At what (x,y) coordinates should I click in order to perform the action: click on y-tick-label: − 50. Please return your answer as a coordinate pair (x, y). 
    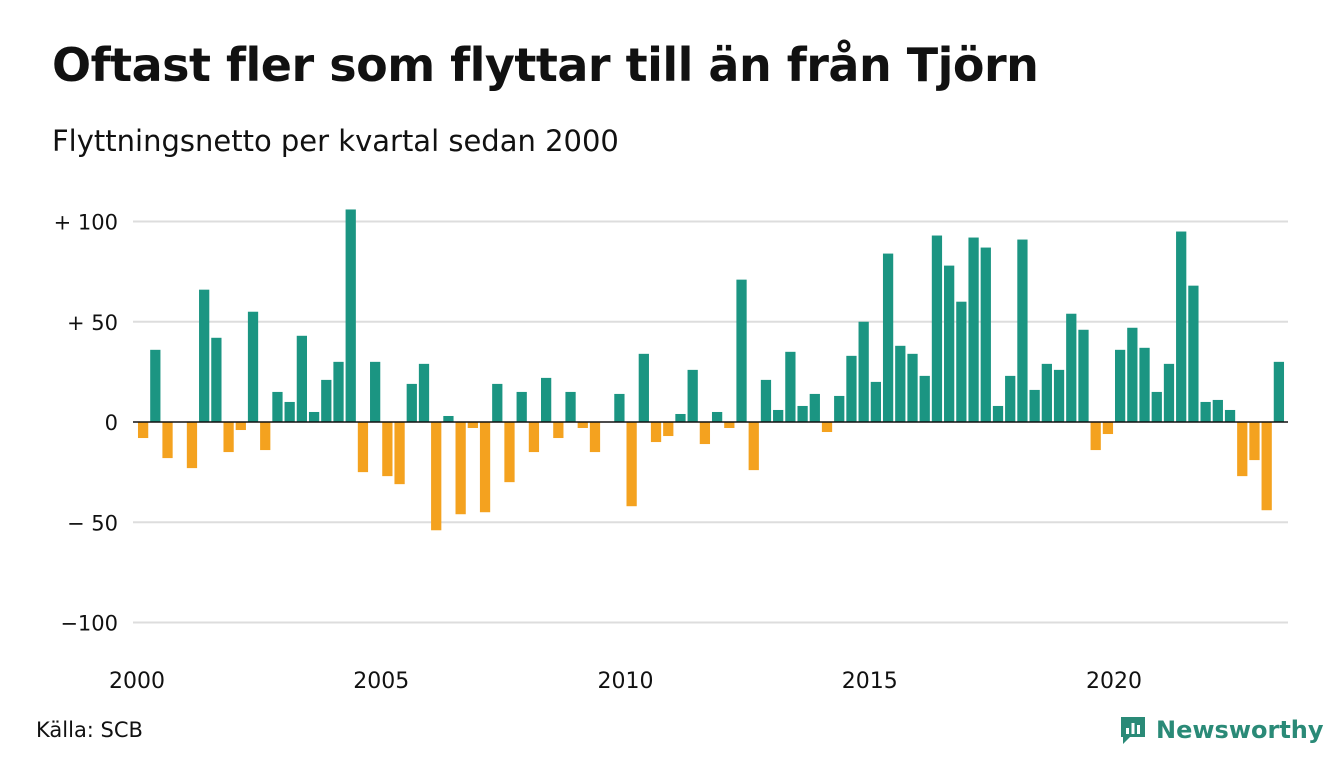
    Looking at the image, I should click on (92, 523).